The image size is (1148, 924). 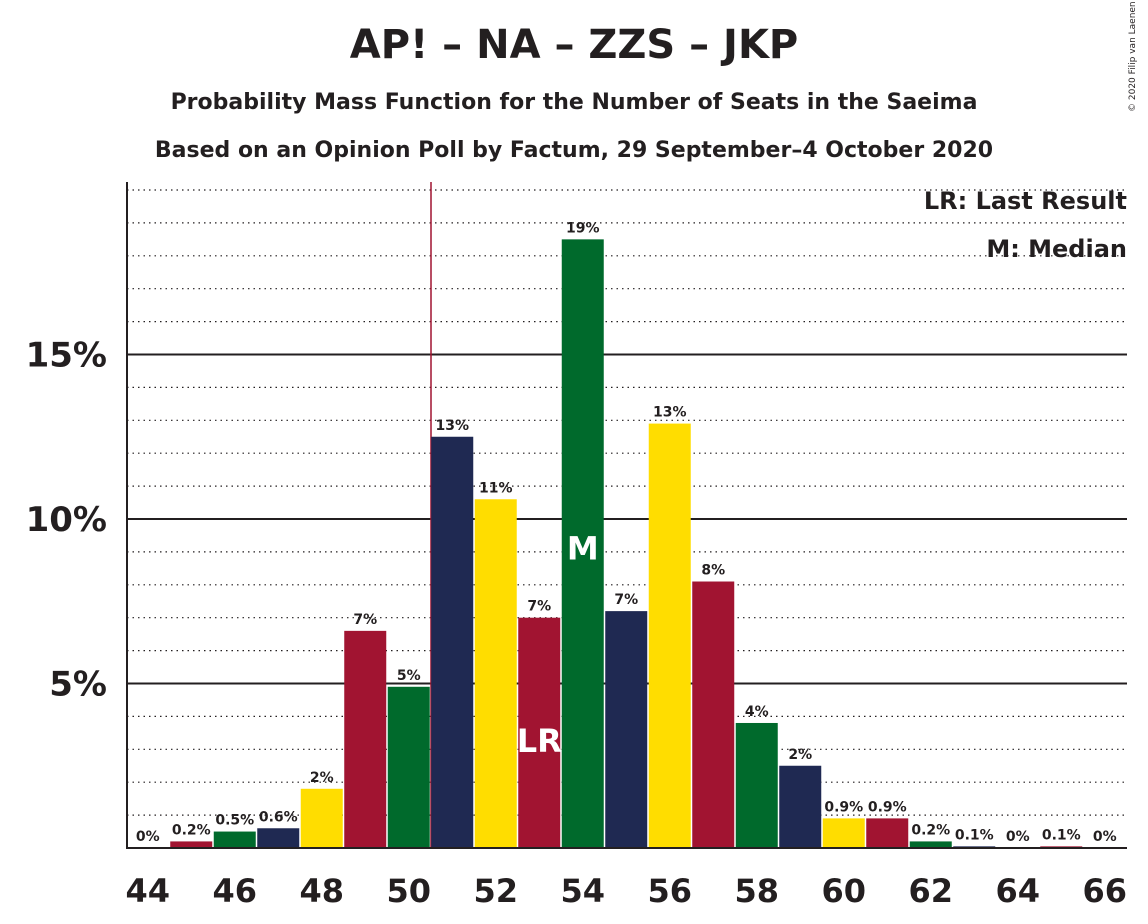 I want to click on bar-57-seats, so click(x=713, y=714).